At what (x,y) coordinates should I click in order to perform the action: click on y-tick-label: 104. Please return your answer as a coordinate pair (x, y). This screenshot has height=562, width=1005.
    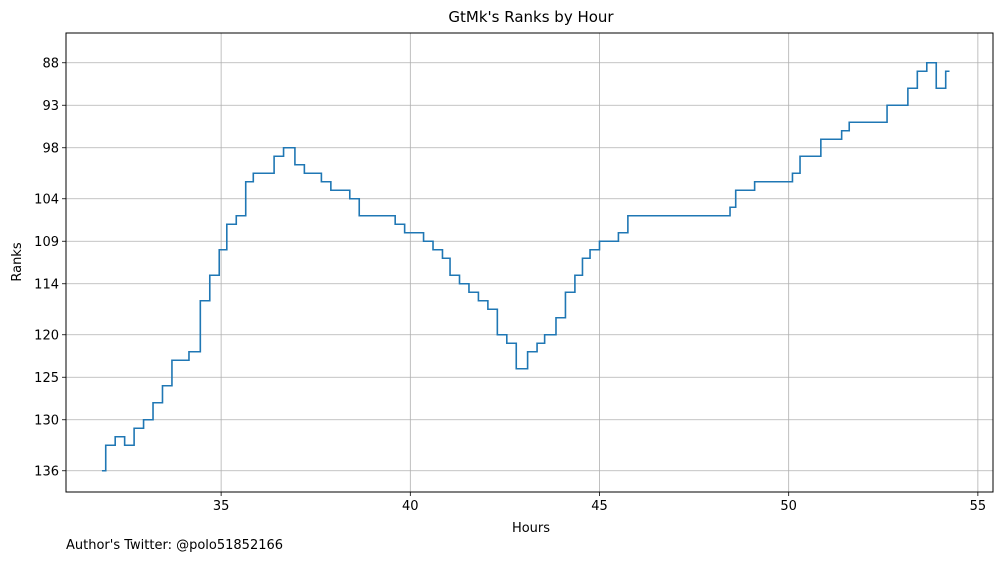
    Looking at the image, I should click on (46, 199).